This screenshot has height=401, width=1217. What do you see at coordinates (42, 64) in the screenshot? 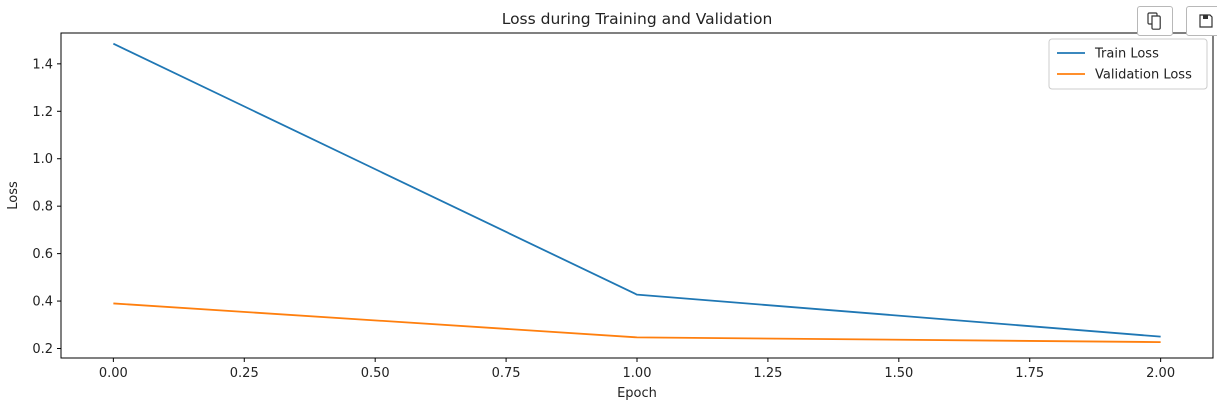
I see `y-tick-label: 1.4` at bounding box center [42, 64].